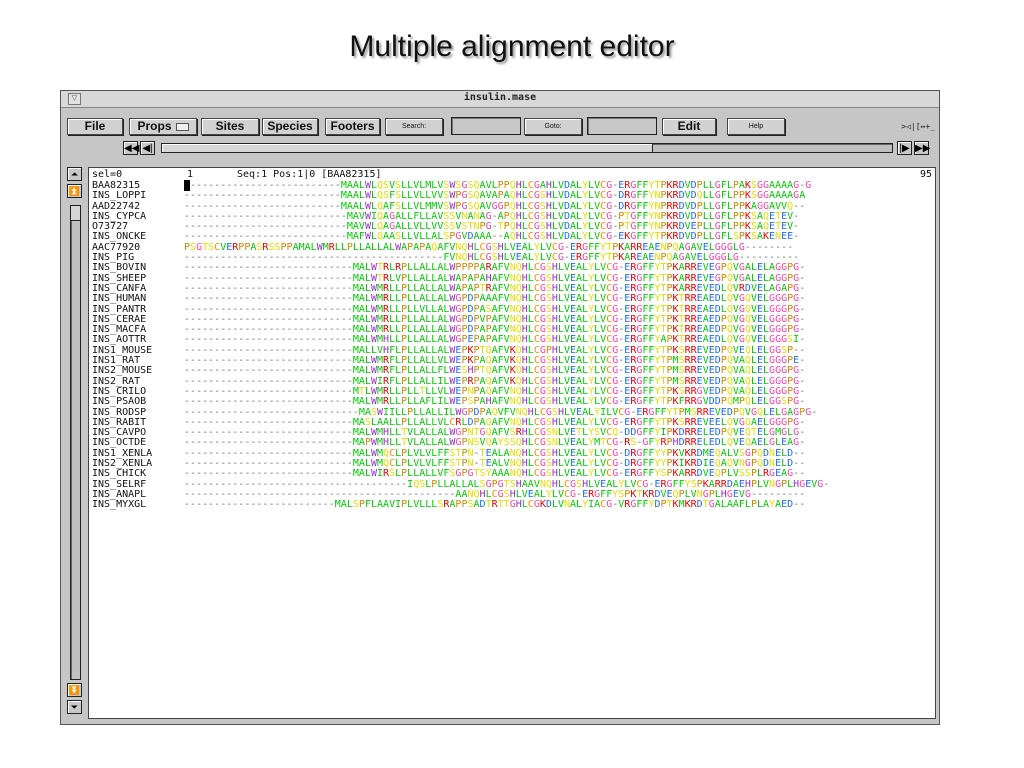  I want to click on sequence-name: INS_HUMAN, so click(119, 299).